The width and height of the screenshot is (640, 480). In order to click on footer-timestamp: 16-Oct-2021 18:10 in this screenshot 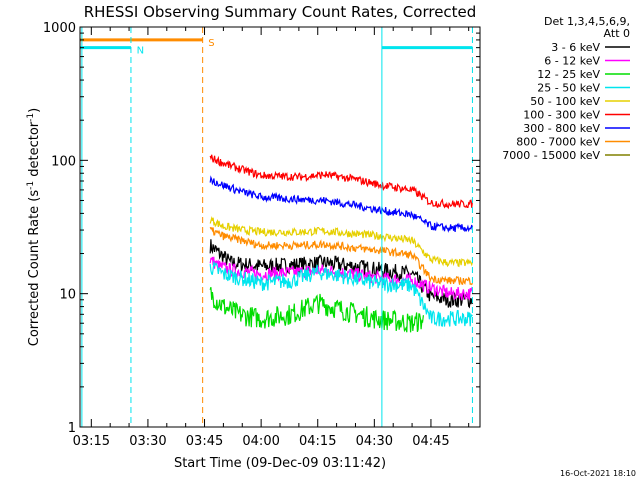, I will do `click(598, 473)`.